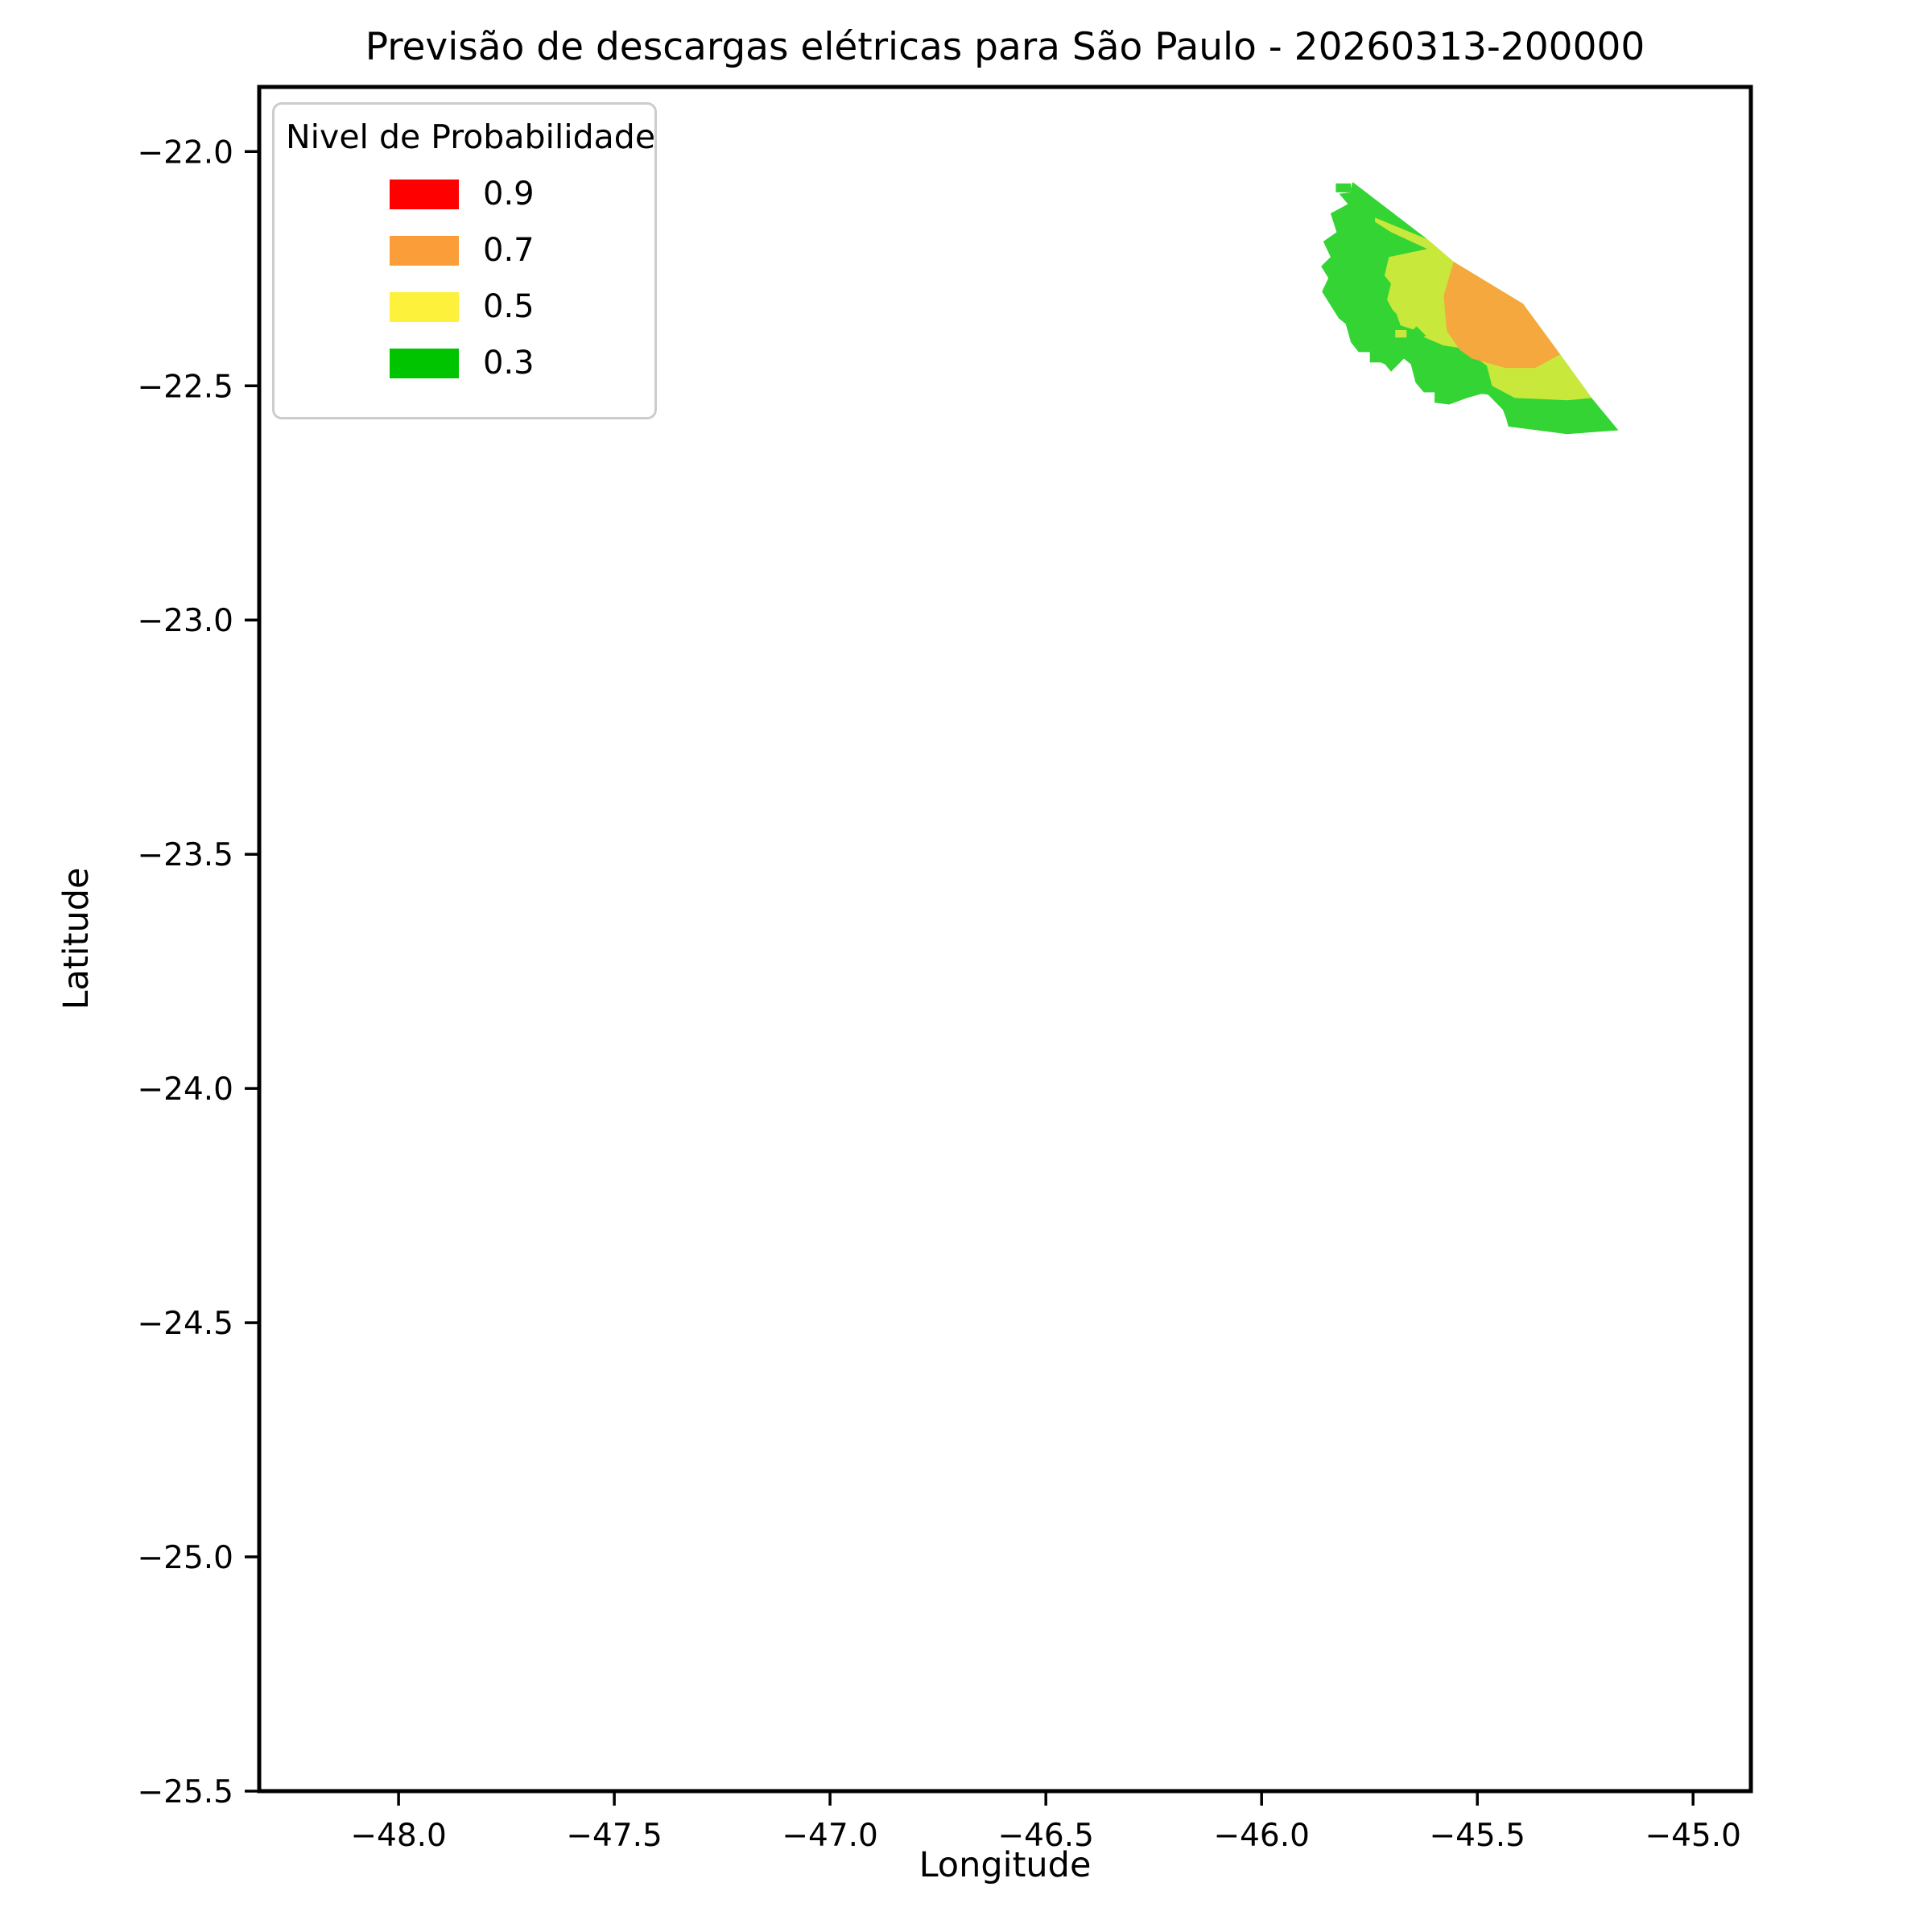  What do you see at coordinates (185, 387) in the screenshot?
I see `y-tick-label: −22.5` at bounding box center [185, 387].